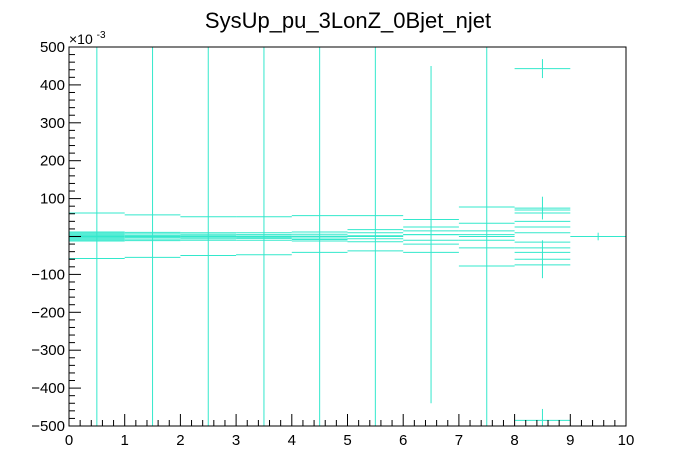  Describe the element at coordinates (52, 123) in the screenshot. I see `y-tick-label: 300` at that location.